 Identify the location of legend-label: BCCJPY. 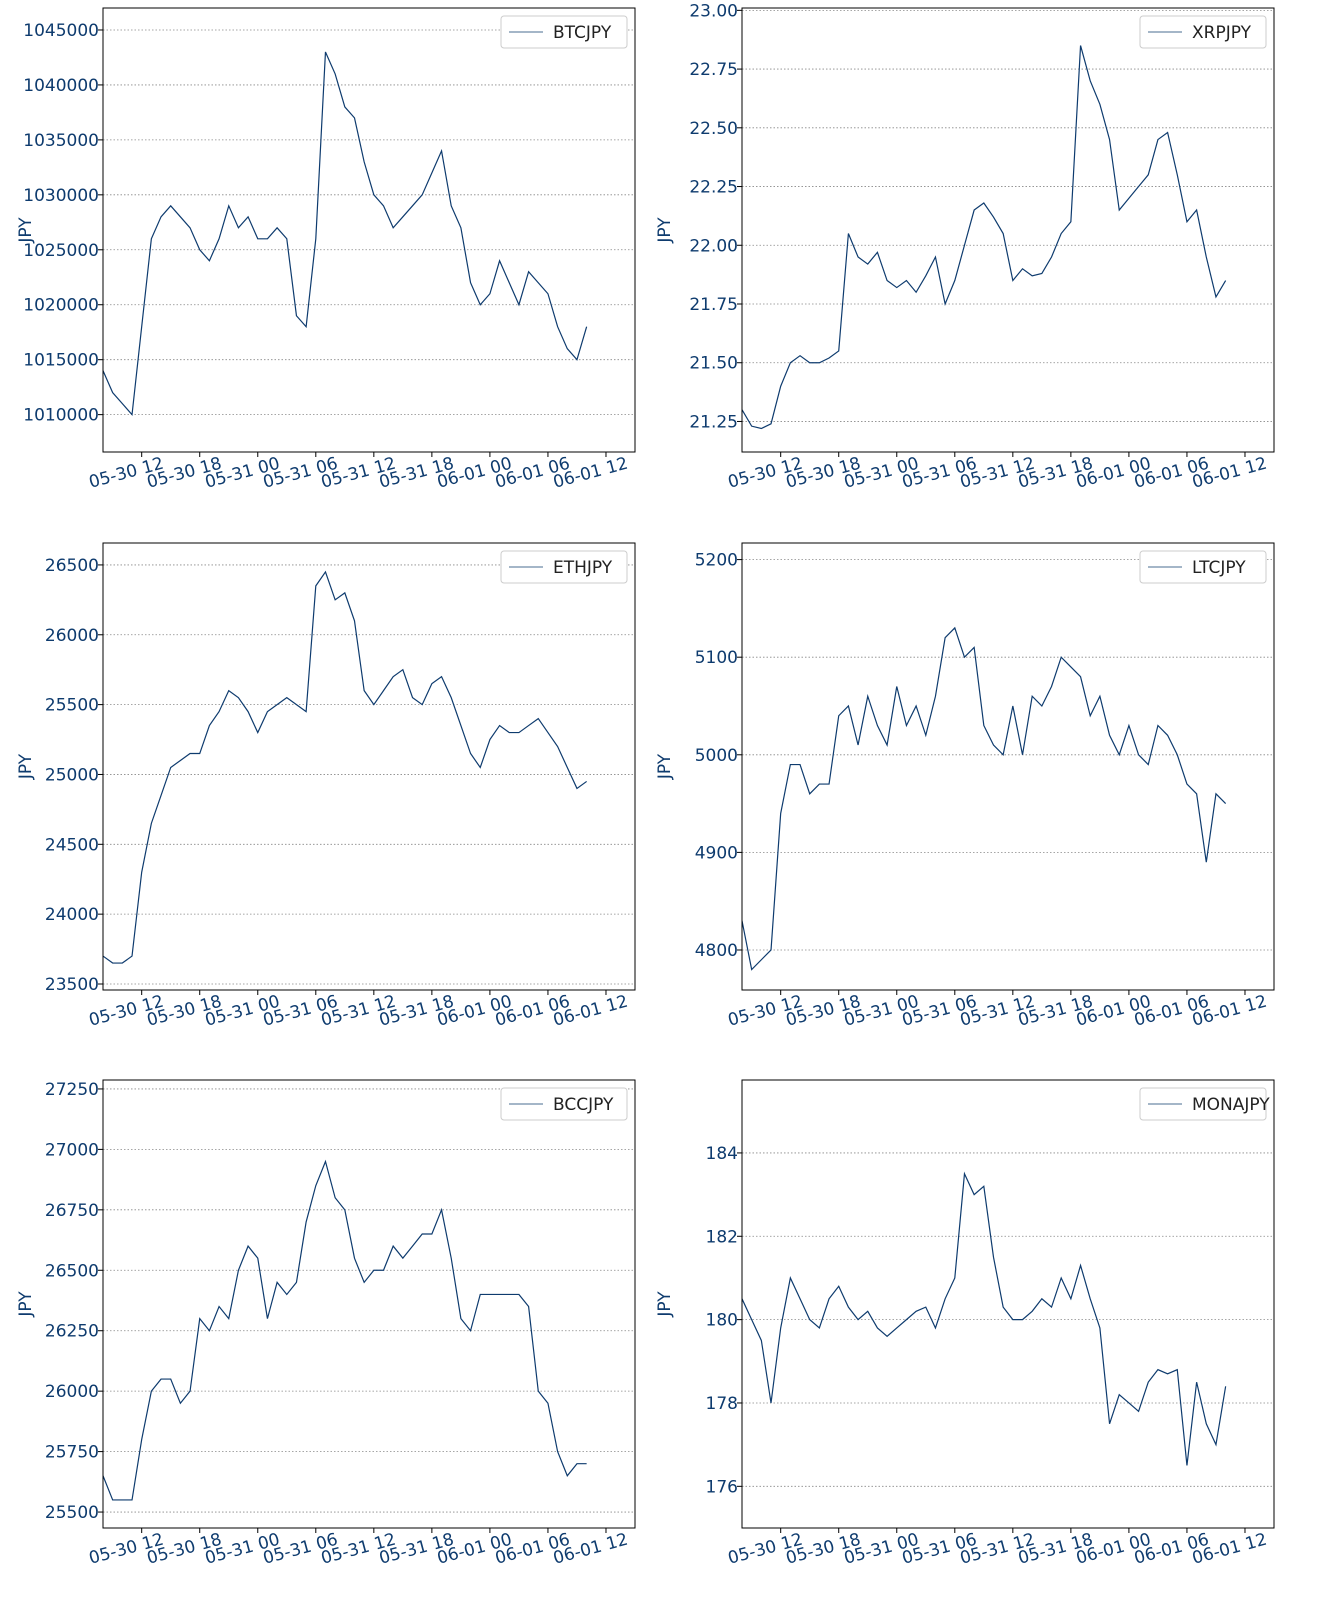
(583, 1105).